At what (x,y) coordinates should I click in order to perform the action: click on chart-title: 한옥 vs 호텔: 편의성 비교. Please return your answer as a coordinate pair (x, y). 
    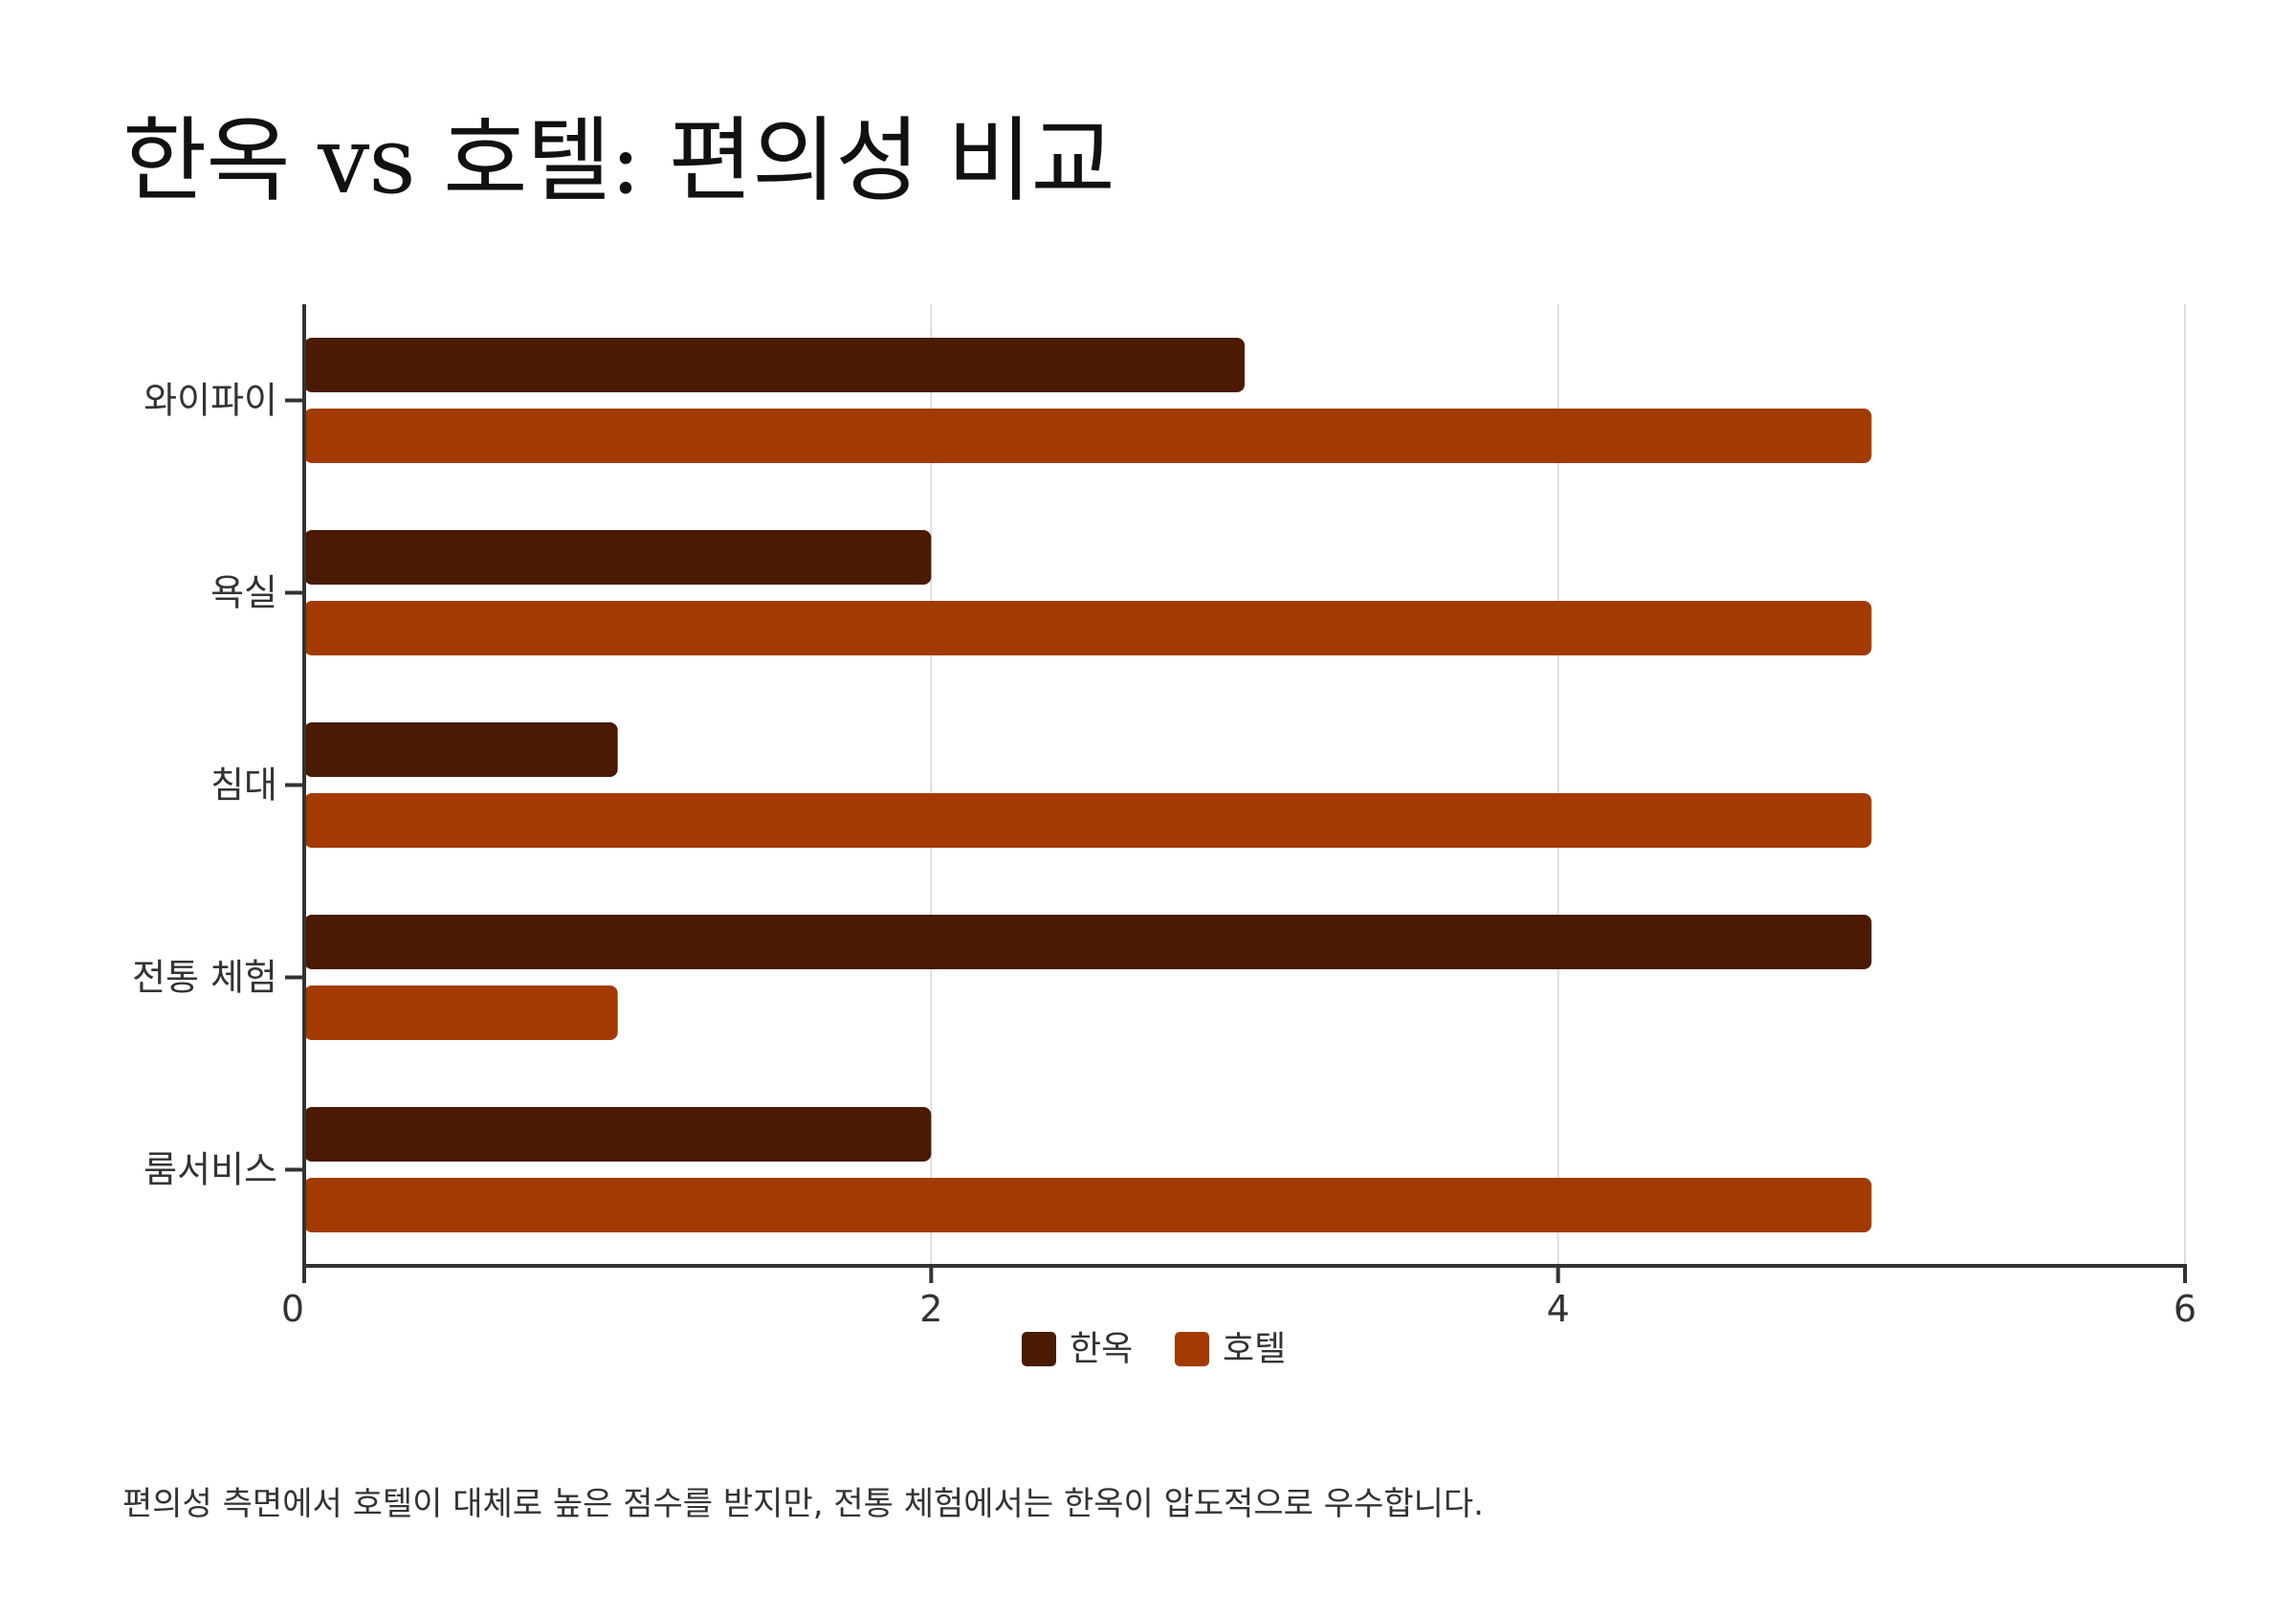
    Looking at the image, I should click on (618, 160).